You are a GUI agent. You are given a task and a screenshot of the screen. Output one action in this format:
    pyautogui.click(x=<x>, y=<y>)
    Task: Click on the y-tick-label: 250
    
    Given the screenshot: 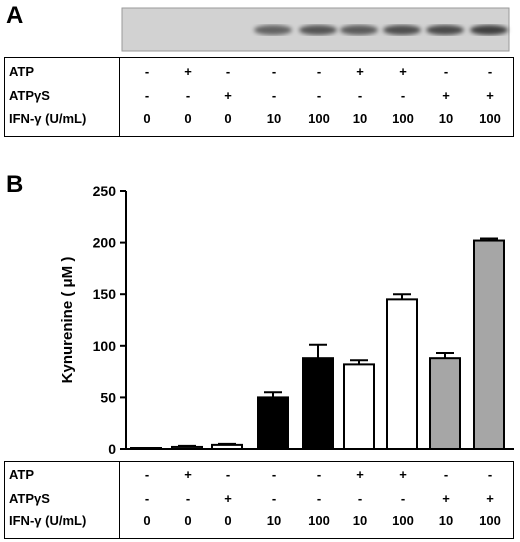 What is the action you would take?
    pyautogui.click(x=105, y=191)
    